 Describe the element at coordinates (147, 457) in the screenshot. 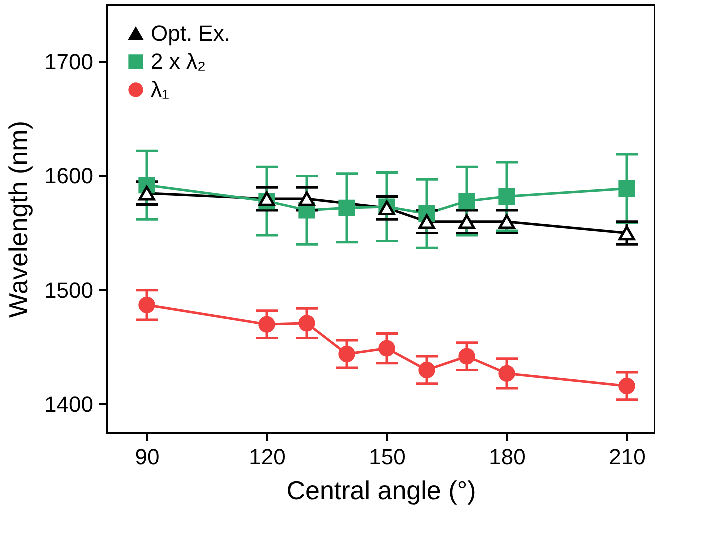

I see `x-tick-label: 90` at that location.